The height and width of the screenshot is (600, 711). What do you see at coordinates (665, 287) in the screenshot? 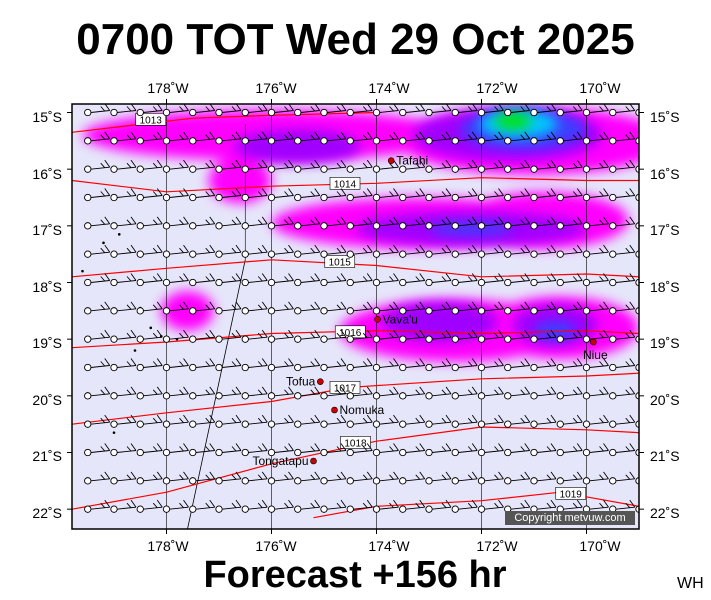
I see `lat-label-right: 18˚S` at bounding box center [665, 287].